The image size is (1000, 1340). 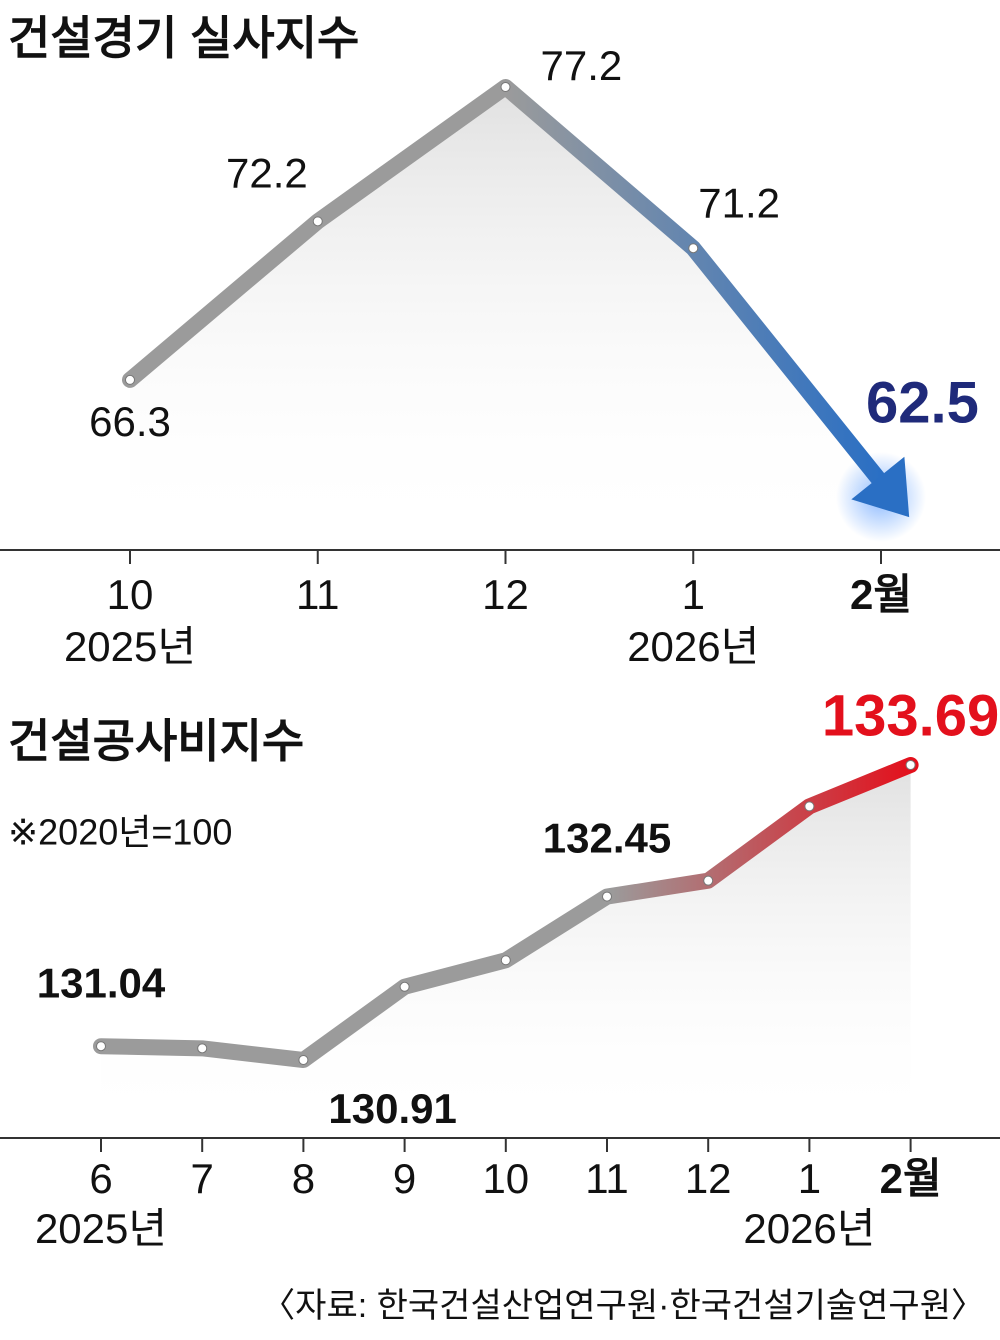 I want to click on x-tick-label: 9, so click(x=404, y=1178).